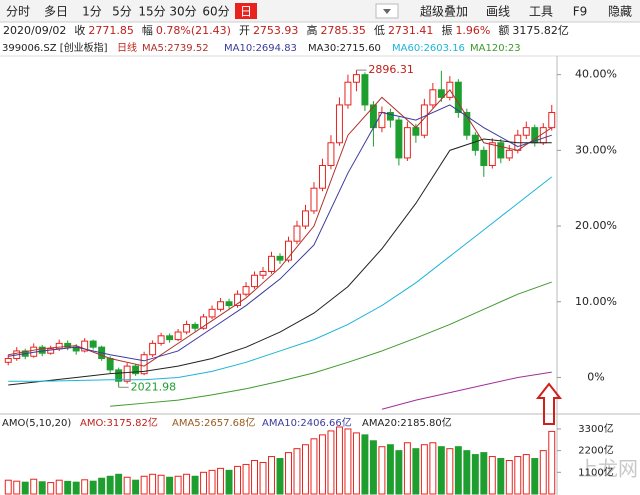  Describe the element at coordinates (379, 30) in the screenshot. I see `info-label: 低` at that location.